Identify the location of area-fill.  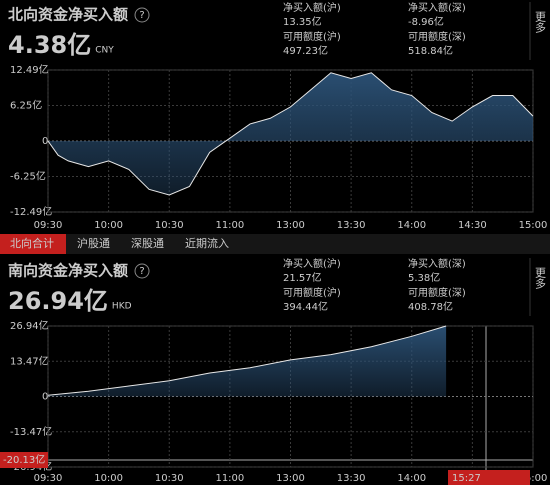
(247, 361).